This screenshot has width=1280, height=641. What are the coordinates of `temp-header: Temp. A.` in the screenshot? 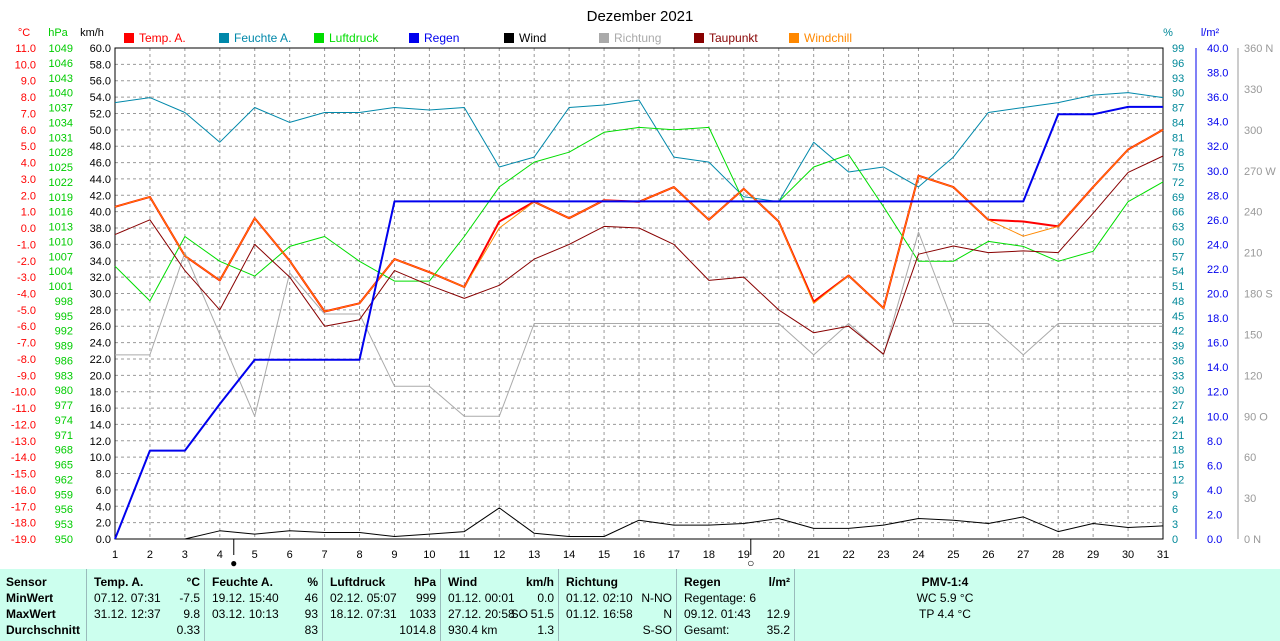 It's located at (119, 582).